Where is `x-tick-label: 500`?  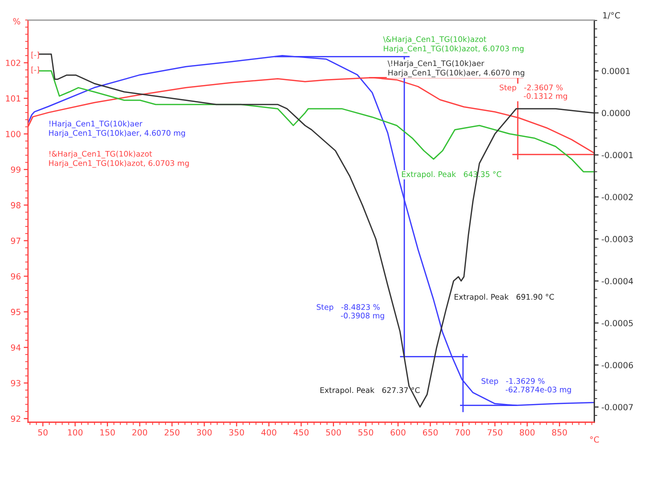
x-tick-label: 500 is located at coordinates (333, 432).